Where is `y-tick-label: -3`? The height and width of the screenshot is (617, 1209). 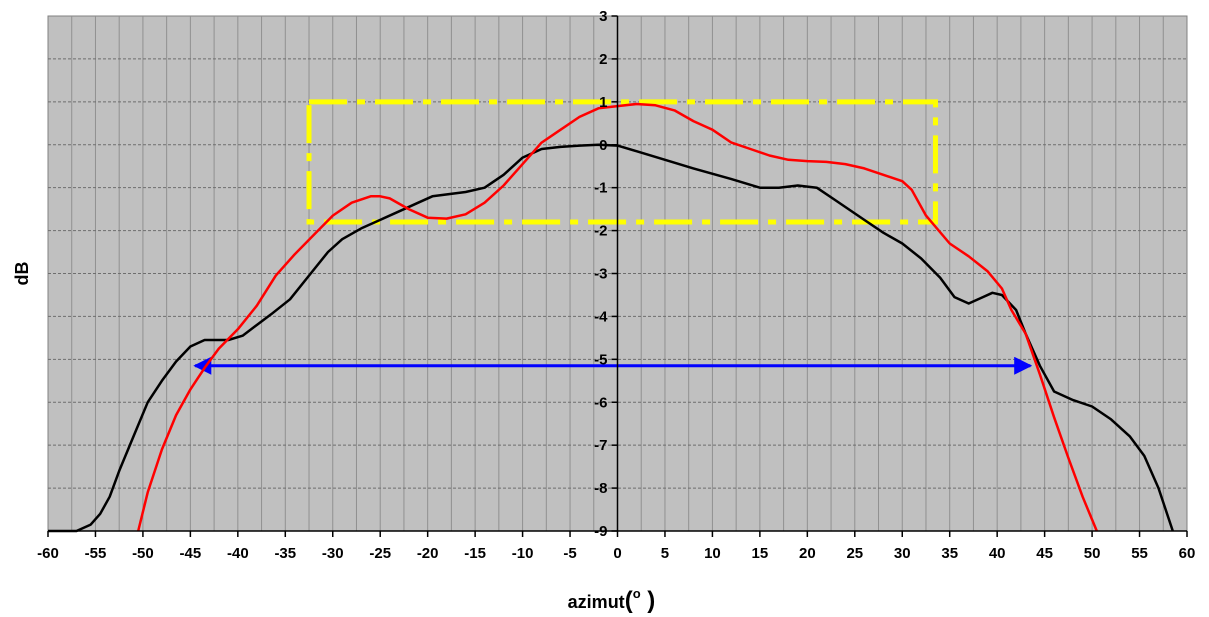
y-tick-label: -3 is located at coordinates (600, 274).